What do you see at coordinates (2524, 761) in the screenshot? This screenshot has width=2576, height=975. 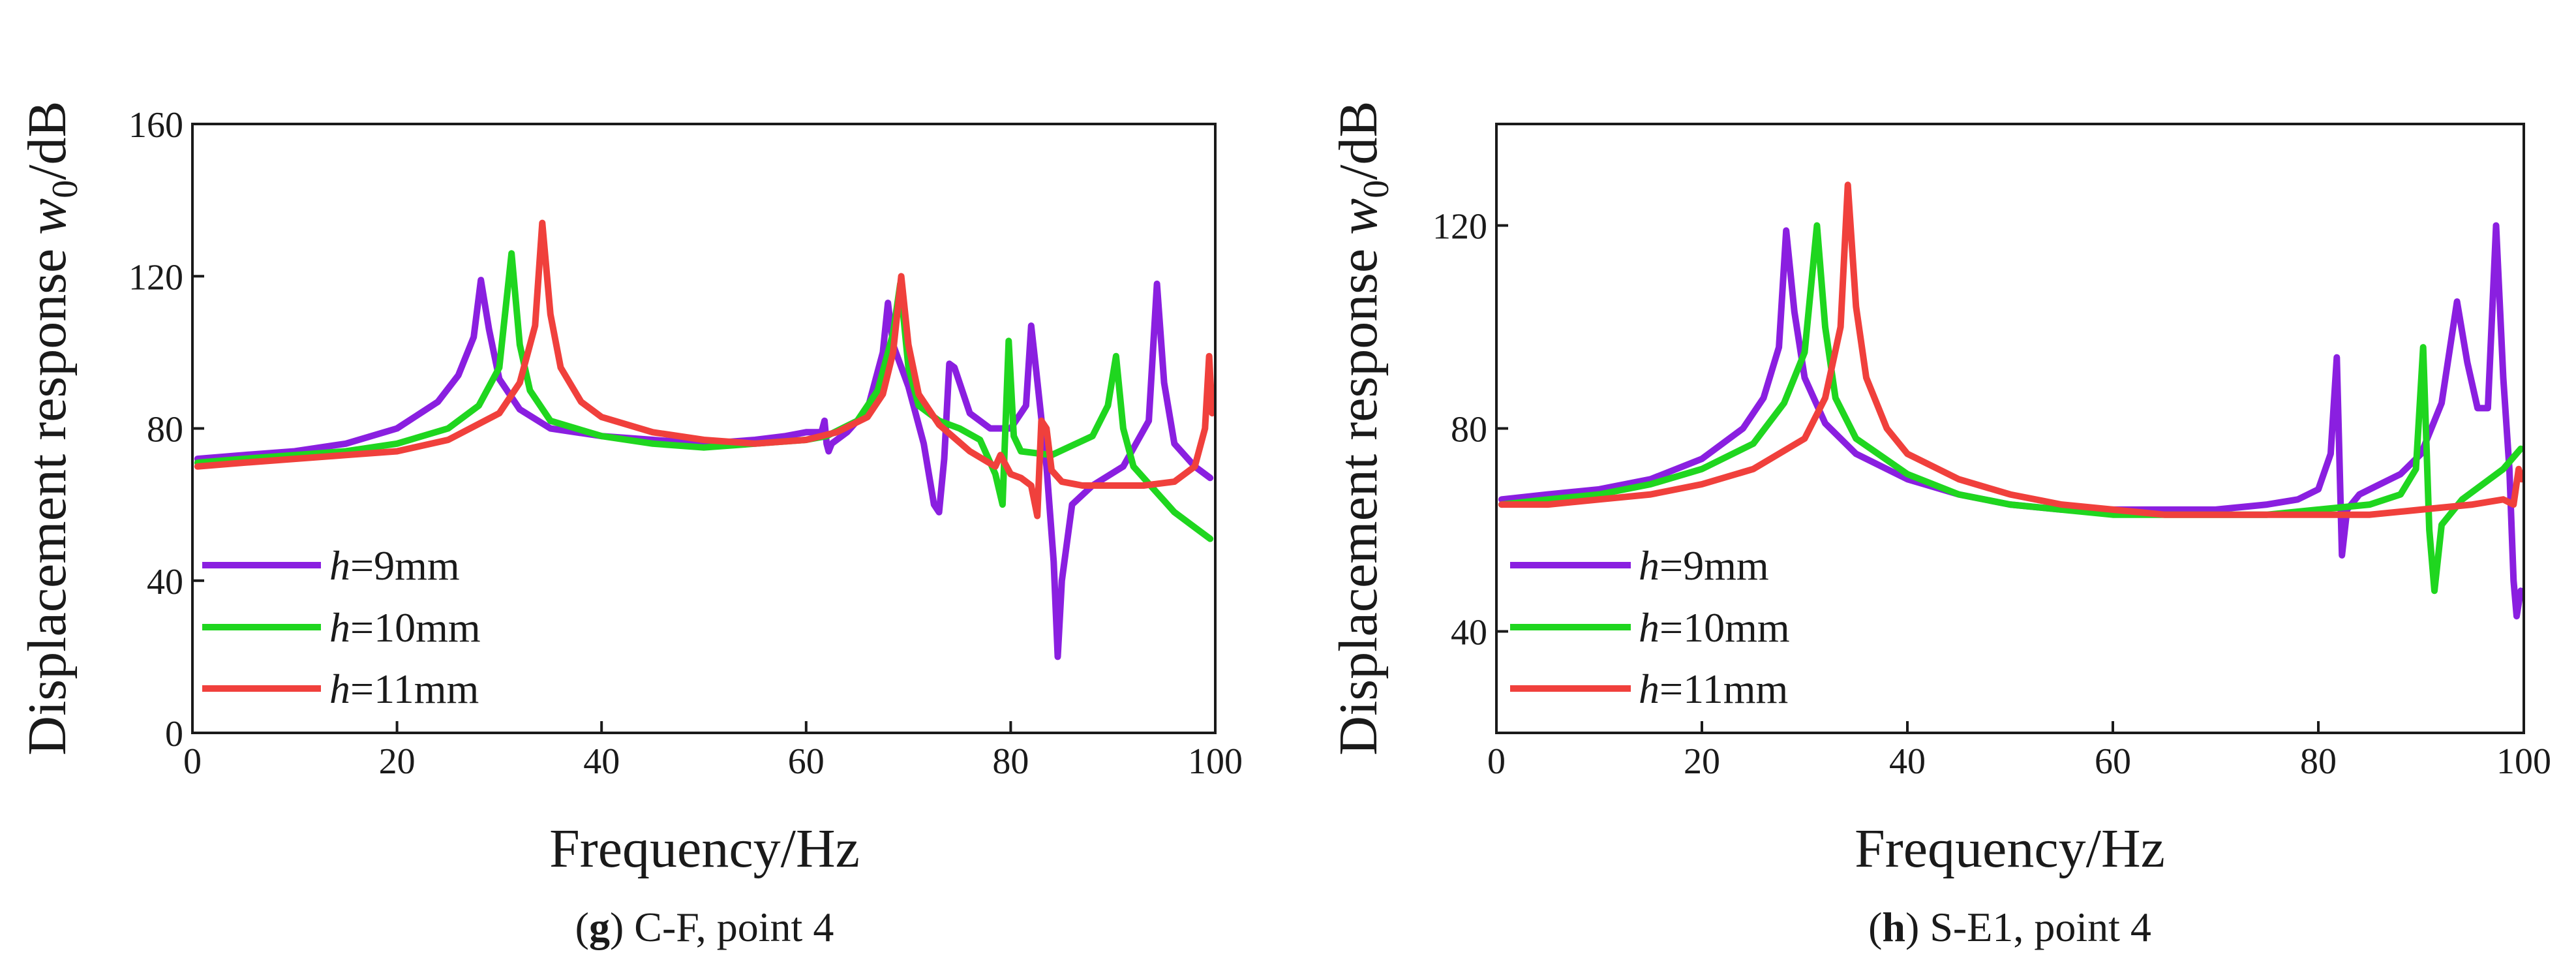 I see `panel-h-xtick-label: 100` at bounding box center [2524, 761].